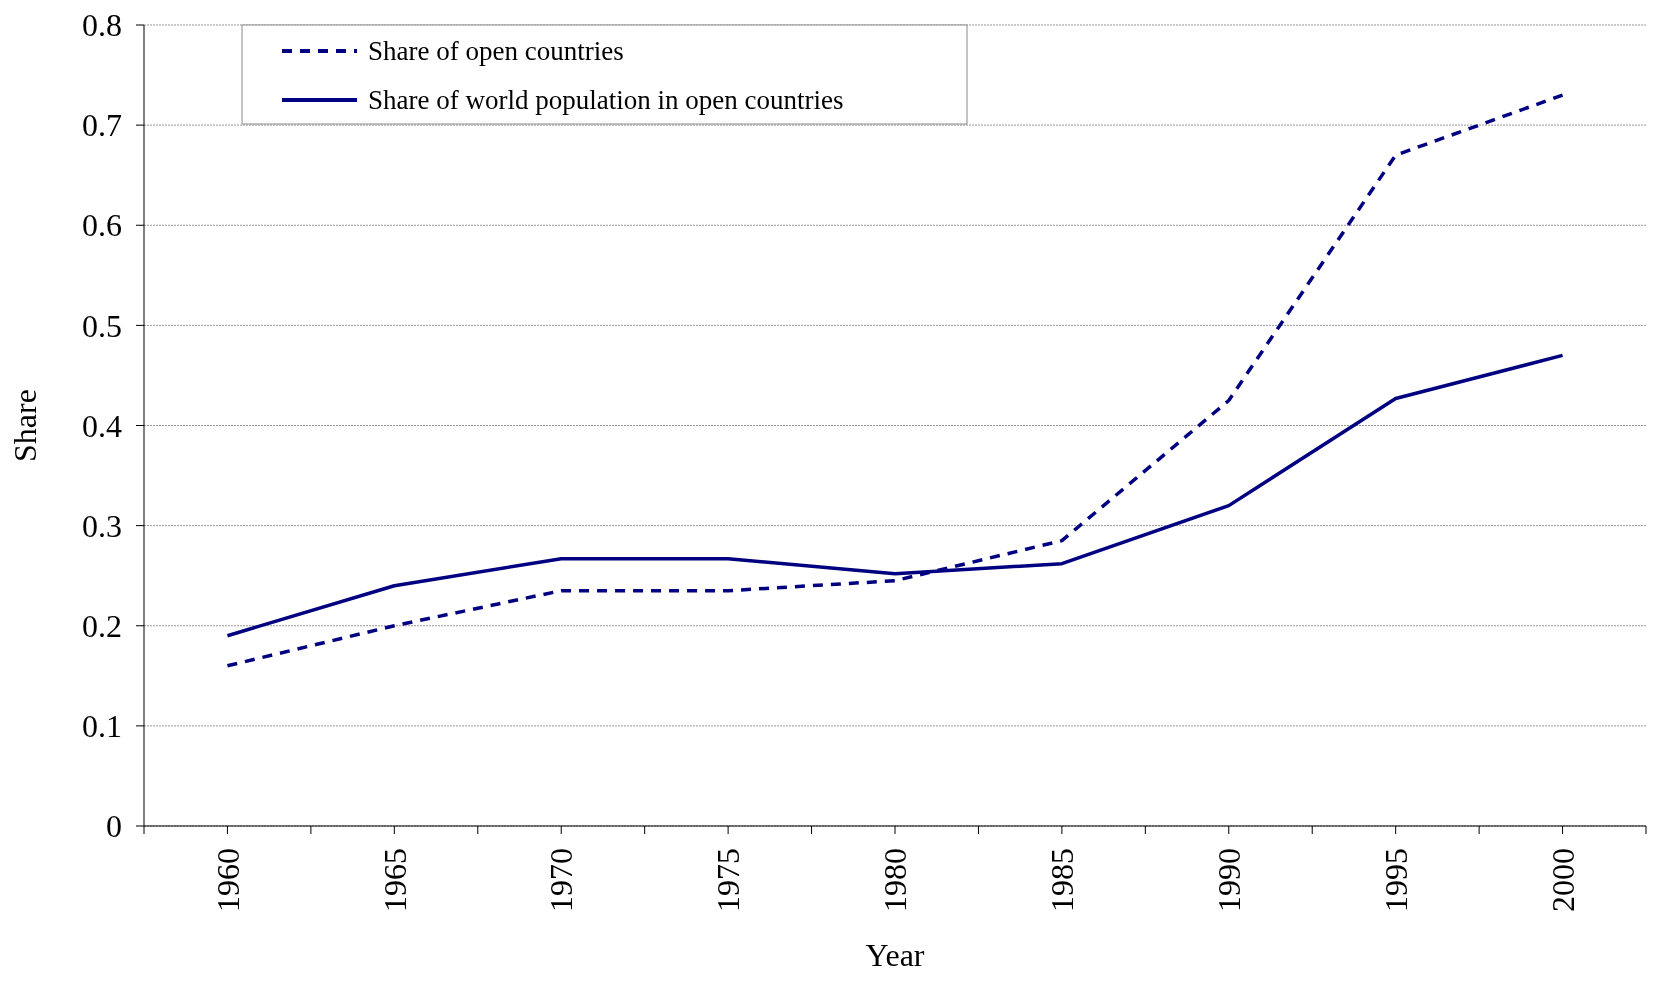 The image size is (1663, 987). Describe the element at coordinates (895, 880) in the screenshot. I see `x-tick-label: 1980` at that location.